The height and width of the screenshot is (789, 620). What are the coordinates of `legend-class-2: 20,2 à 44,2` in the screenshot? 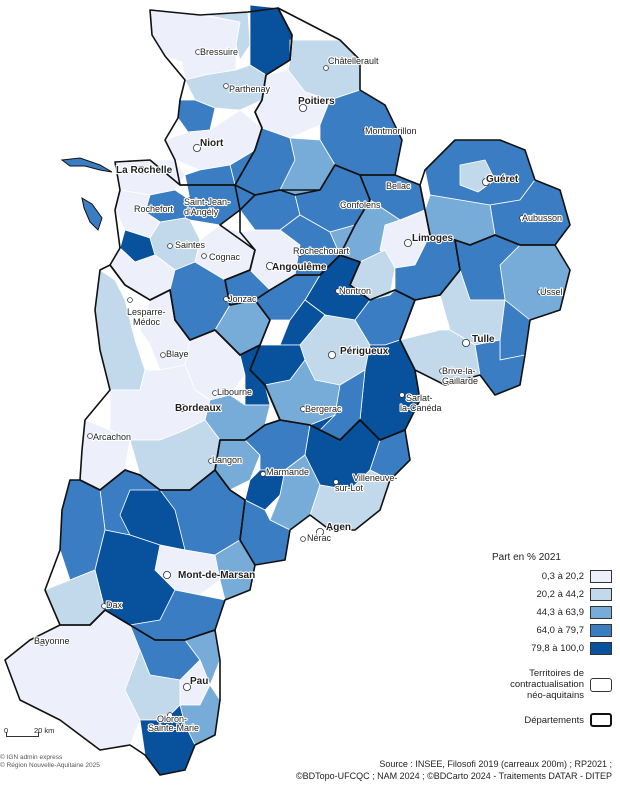 It's located at (552, 594).